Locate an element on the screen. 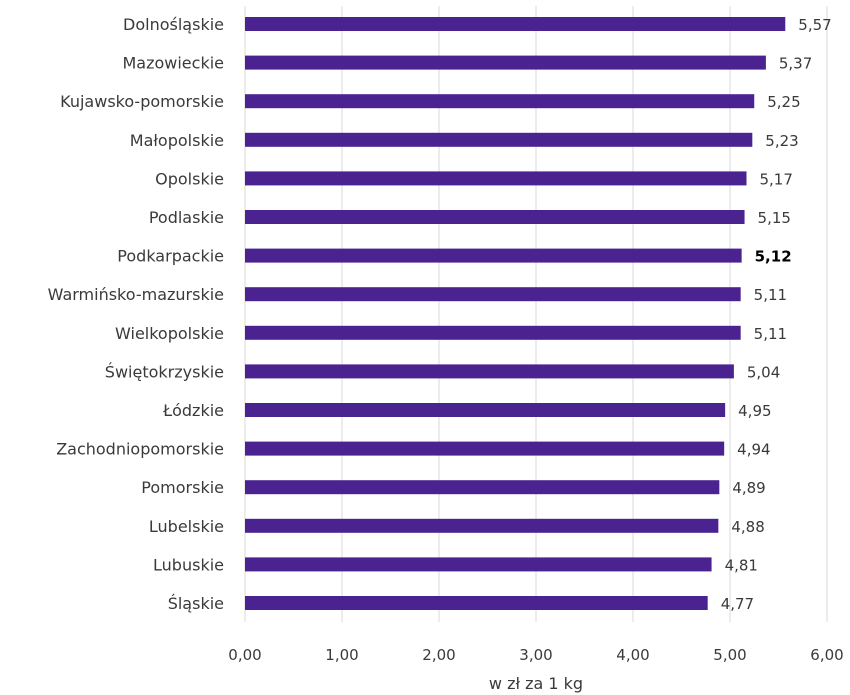 The width and height of the screenshot is (850, 695). category-label: Zachodniopomorskie is located at coordinates (140, 449).